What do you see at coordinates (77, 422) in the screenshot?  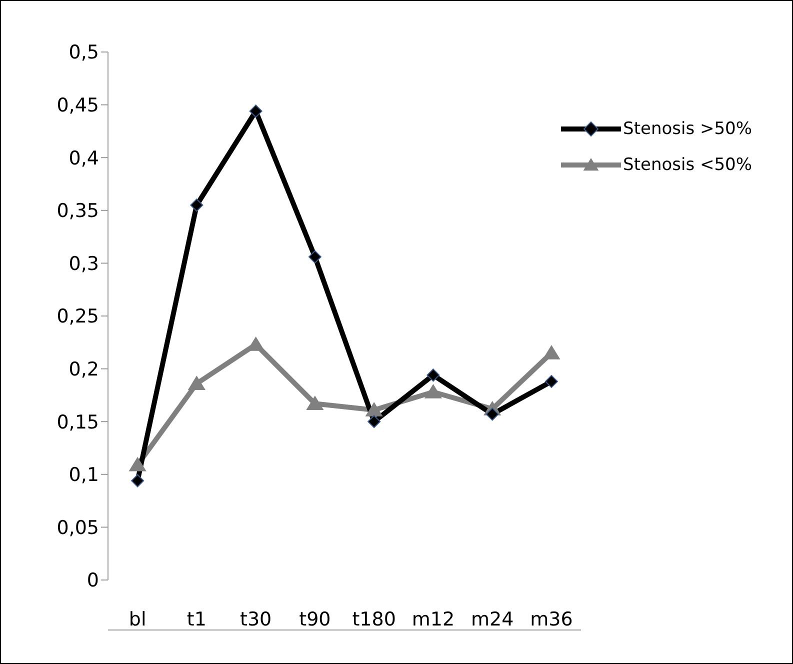 I see `y-tick-label: 0,15` at bounding box center [77, 422].